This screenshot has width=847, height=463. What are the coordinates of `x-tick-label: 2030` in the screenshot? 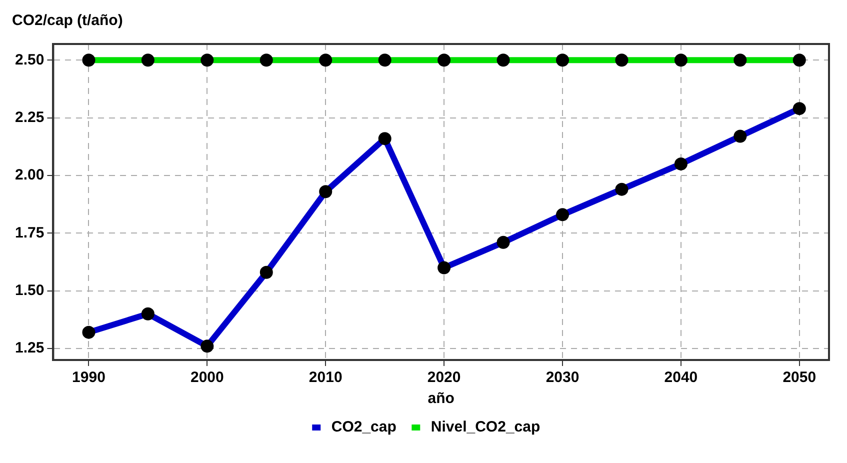 It's located at (563, 377).